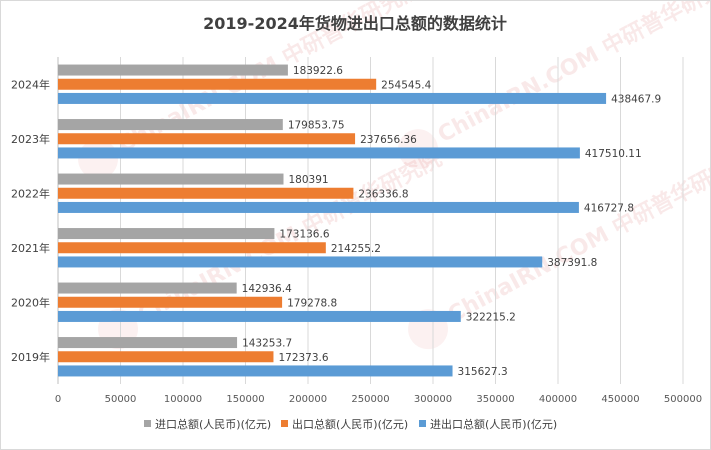  I want to click on data-label: 438467.9, so click(636, 99).